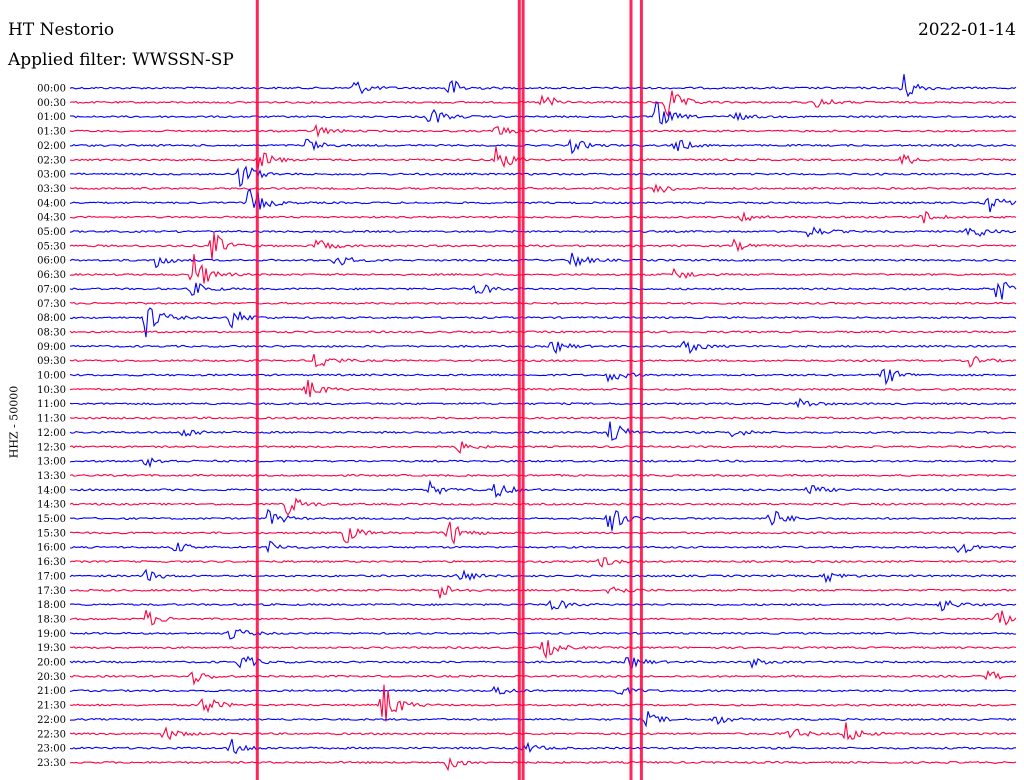 The image size is (1024, 780). What do you see at coordinates (51, 117) in the screenshot?
I see `time-tick-label: 01:00` at bounding box center [51, 117].